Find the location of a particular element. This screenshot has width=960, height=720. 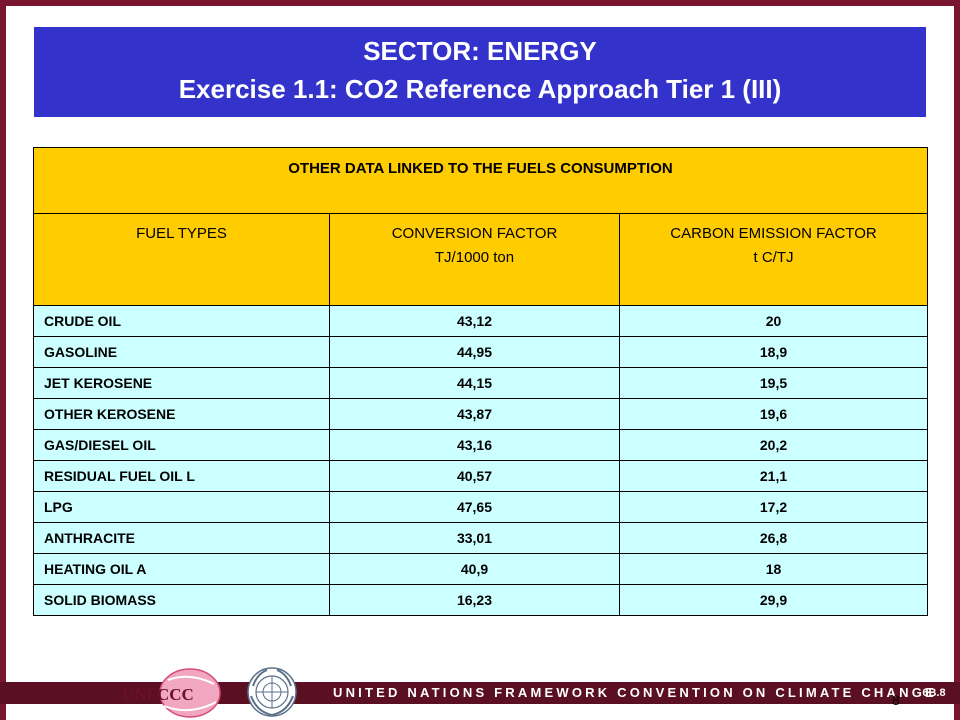

carbon-factor-cell: 18 is located at coordinates (773, 569).